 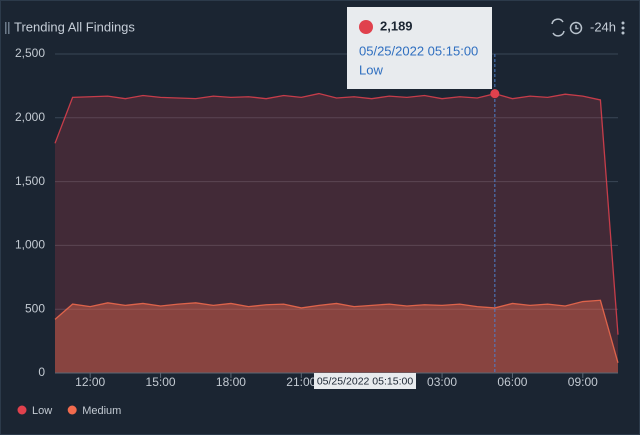 What do you see at coordinates (30, 53) in the screenshot?
I see `y-tick-label: 2,500` at bounding box center [30, 53].